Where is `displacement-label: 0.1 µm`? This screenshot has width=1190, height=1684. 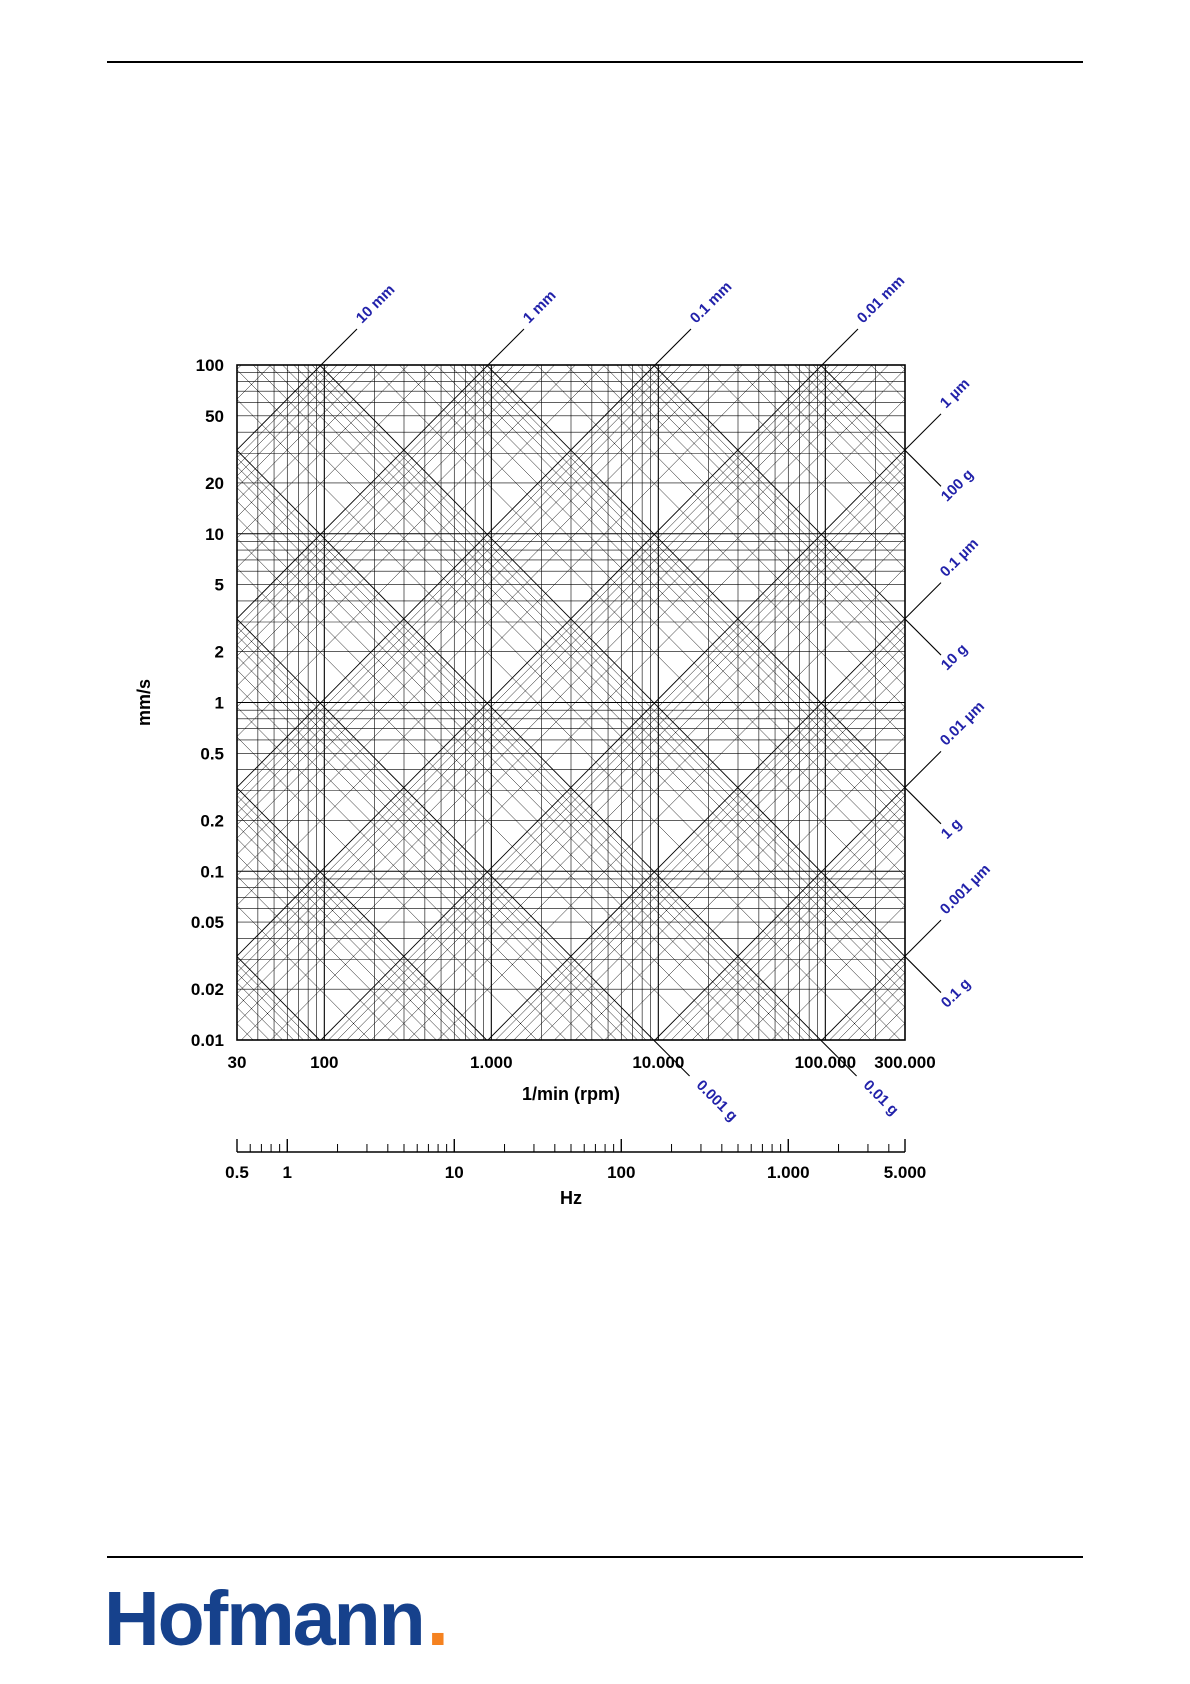
displacement-label: 0.1 µm is located at coordinates (959, 557).